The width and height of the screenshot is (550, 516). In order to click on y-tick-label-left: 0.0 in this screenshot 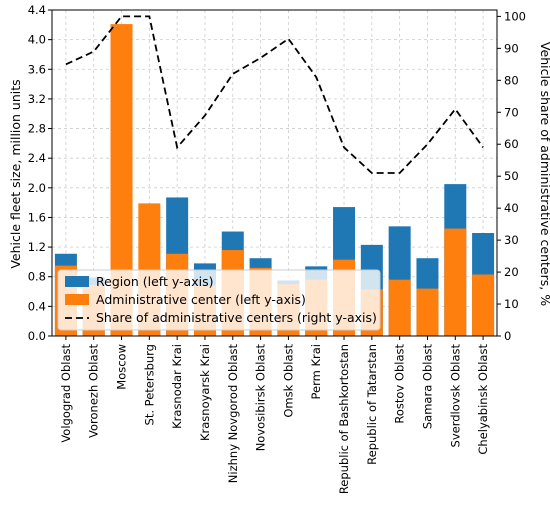, I will do `click(37, 336)`.